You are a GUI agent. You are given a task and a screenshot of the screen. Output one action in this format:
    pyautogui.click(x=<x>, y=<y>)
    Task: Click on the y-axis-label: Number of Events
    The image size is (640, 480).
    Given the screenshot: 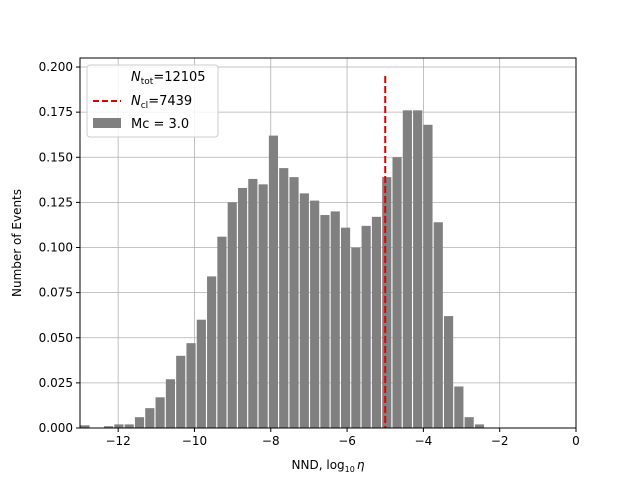 What is the action you would take?
    pyautogui.click(x=17, y=243)
    